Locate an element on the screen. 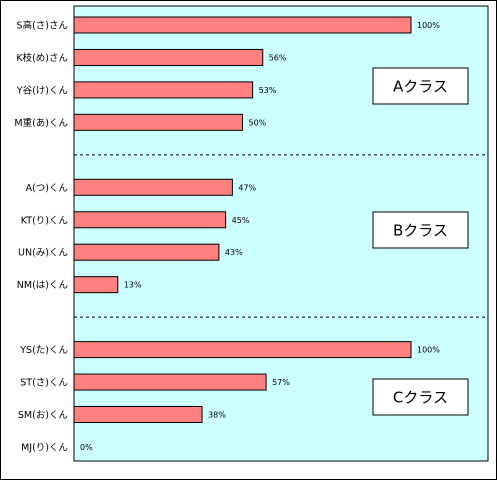 This screenshot has height=480, width=497. category-label: YS(た)くん is located at coordinates (43, 350).